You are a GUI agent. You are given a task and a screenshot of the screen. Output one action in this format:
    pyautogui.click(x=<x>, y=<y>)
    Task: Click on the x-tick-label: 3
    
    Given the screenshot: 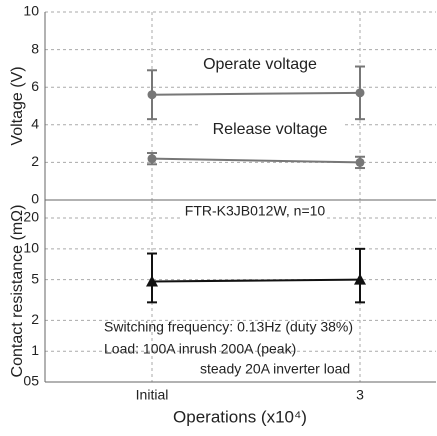 What is the action you would take?
    pyautogui.click(x=360, y=395)
    